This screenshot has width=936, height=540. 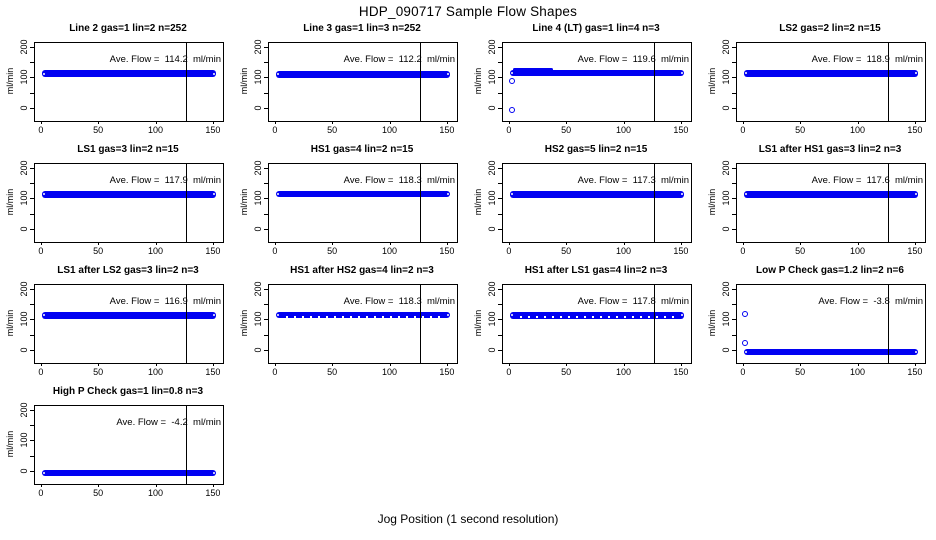 I want to click on plot-box: Ave. Flow = 118.3 ml/min, so click(x=363, y=324).